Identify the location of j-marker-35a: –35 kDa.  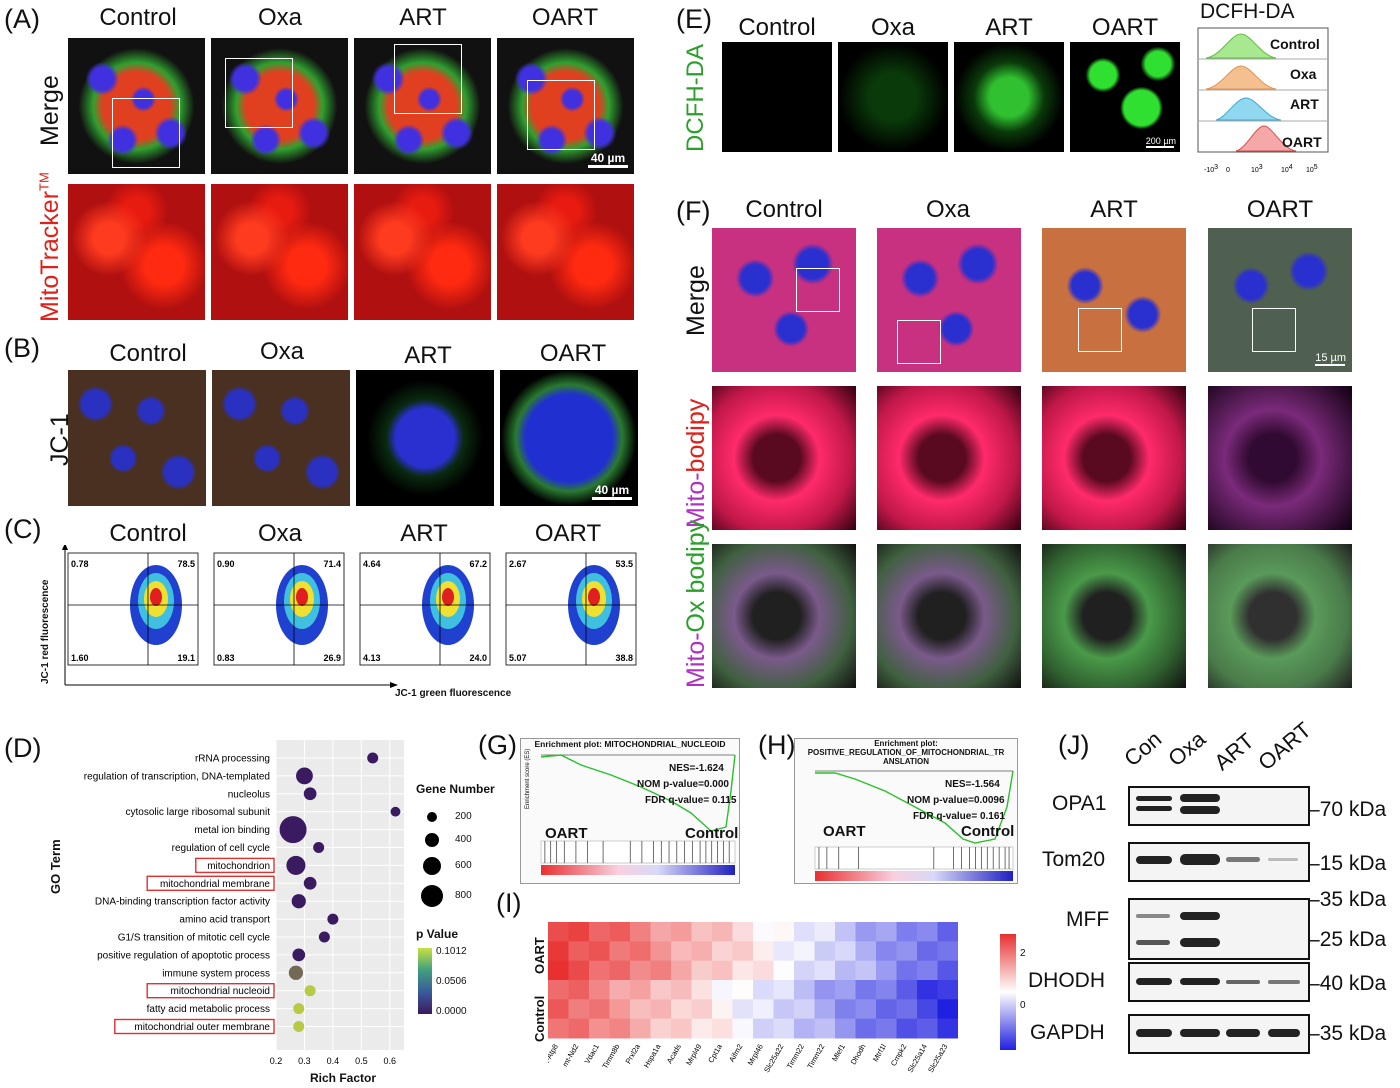
(1347, 899).